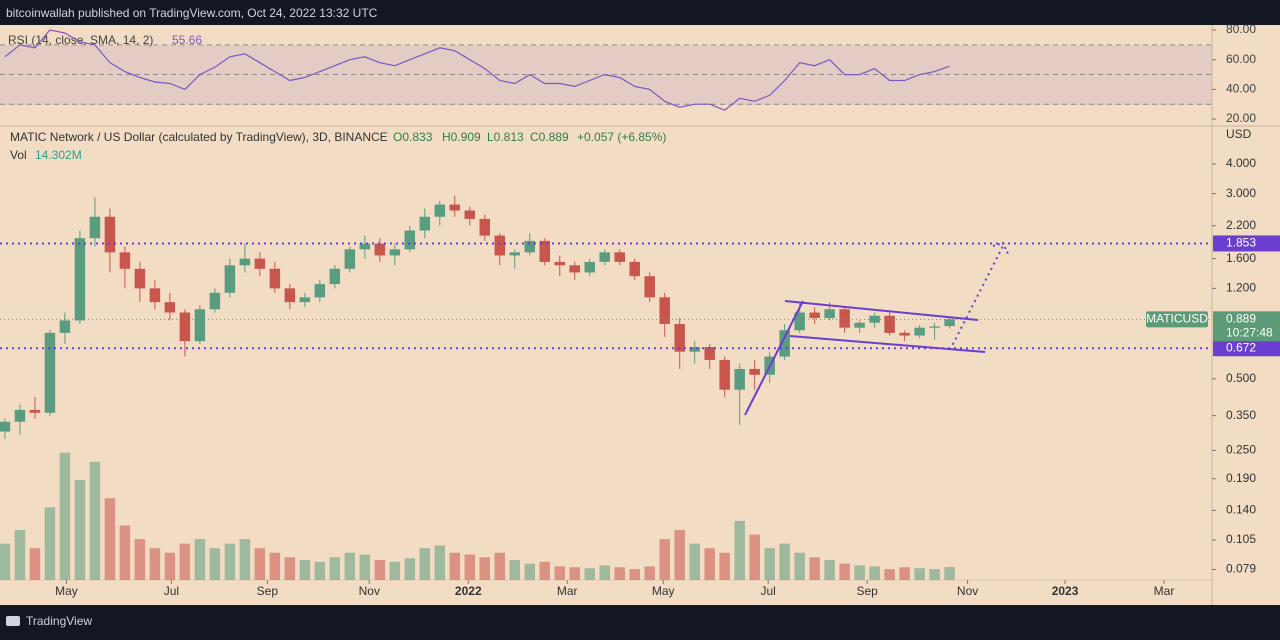 The width and height of the screenshot is (1280, 640). I want to click on y-tick-label: 0.500, so click(1241, 378).